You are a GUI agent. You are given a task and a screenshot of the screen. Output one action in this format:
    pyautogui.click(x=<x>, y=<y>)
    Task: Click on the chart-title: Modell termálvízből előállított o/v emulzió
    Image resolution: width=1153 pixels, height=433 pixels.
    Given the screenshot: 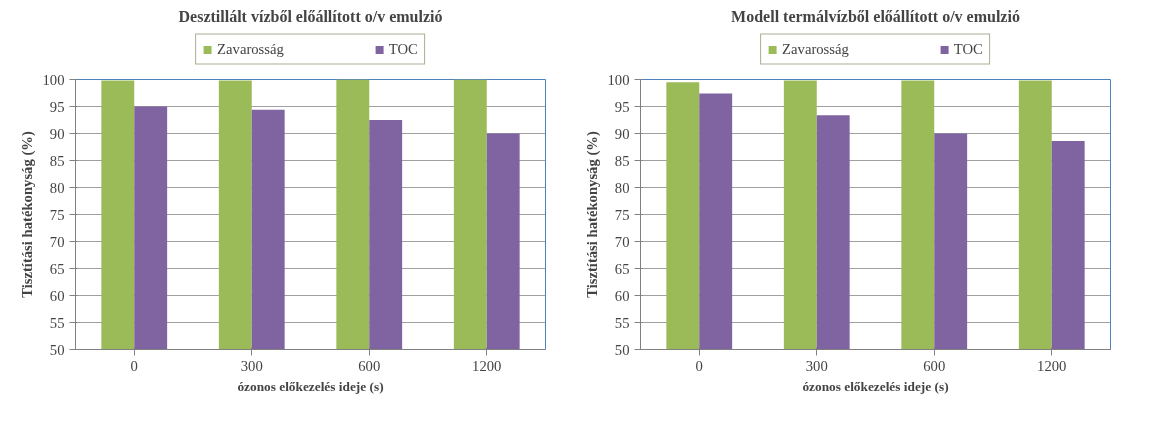 What is the action you would take?
    pyautogui.click(x=875, y=16)
    